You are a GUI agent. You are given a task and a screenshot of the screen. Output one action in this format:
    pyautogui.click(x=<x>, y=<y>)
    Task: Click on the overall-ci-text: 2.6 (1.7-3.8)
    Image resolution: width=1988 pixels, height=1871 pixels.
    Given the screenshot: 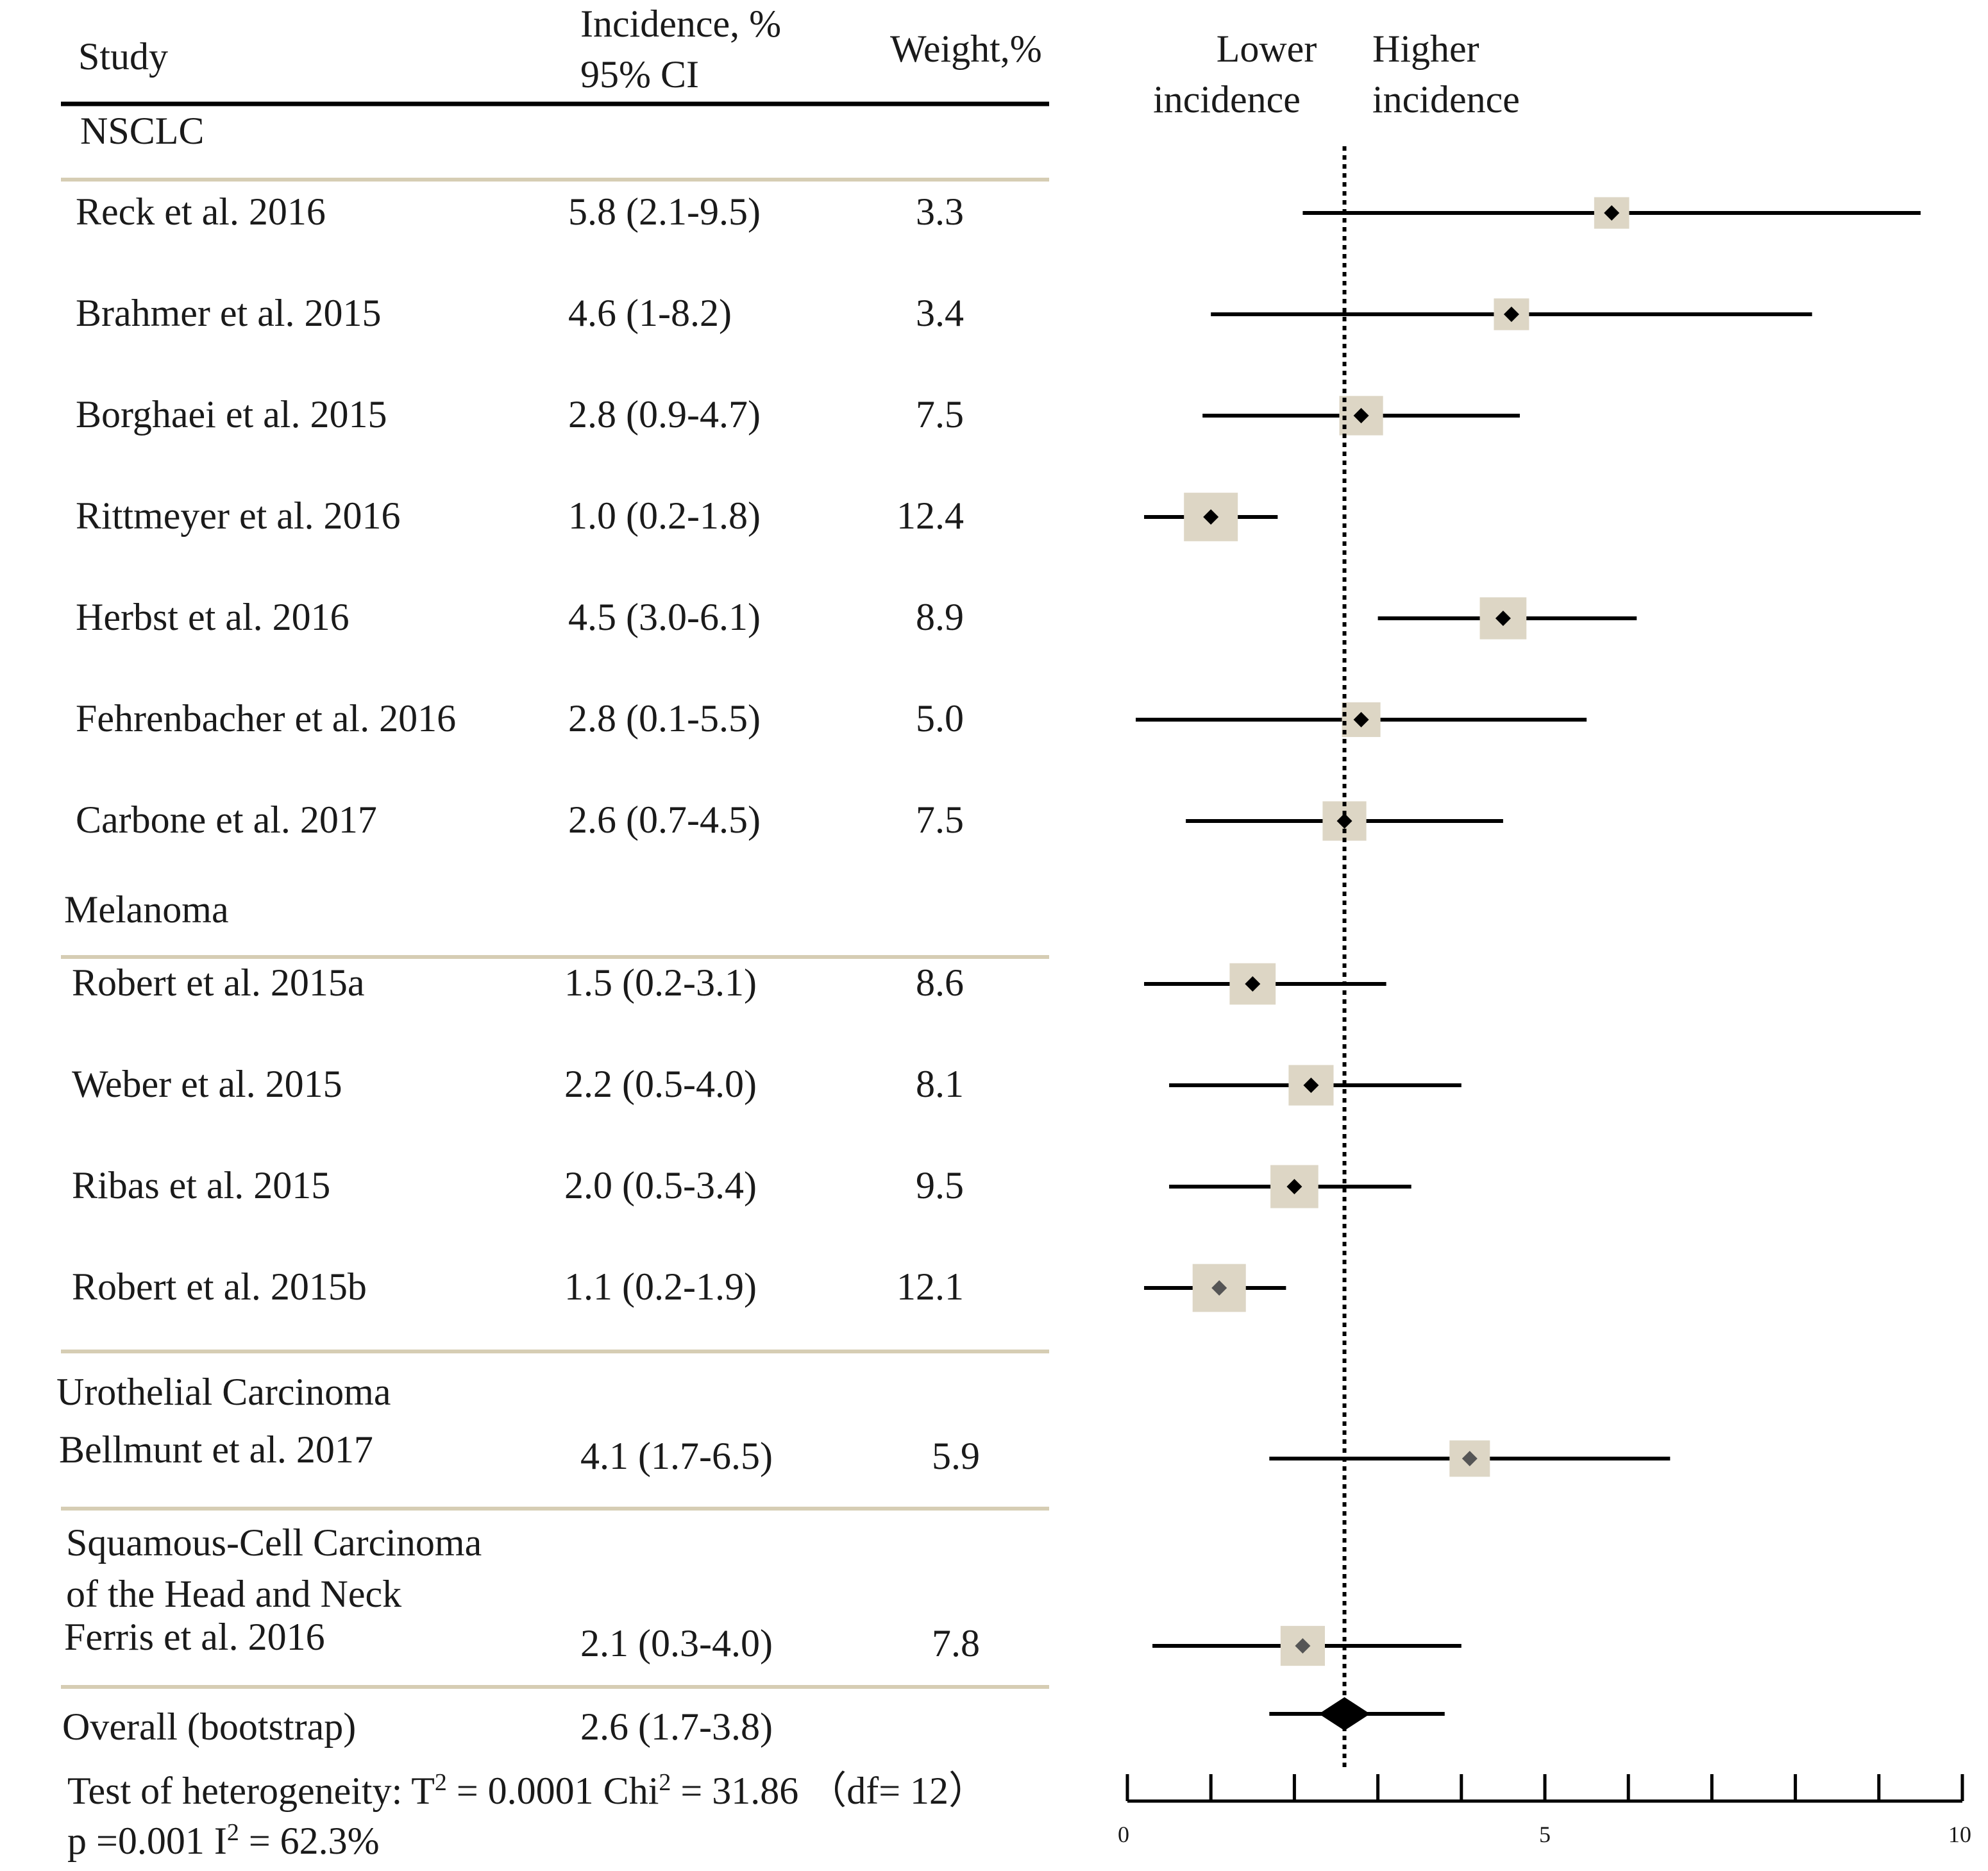 What is the action you would take?
    pyautogui.click(x=676, y=1727)
    